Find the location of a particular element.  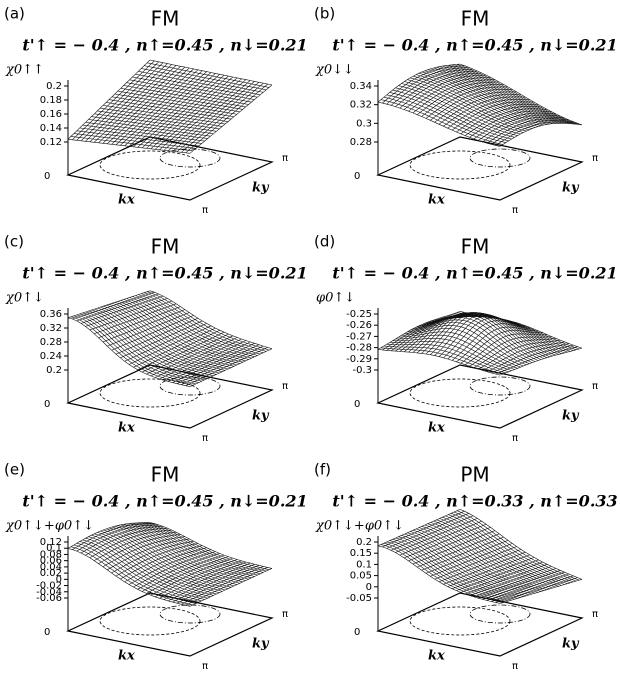

z-tick-label: -0.26 is located at coordinates (359, 325).